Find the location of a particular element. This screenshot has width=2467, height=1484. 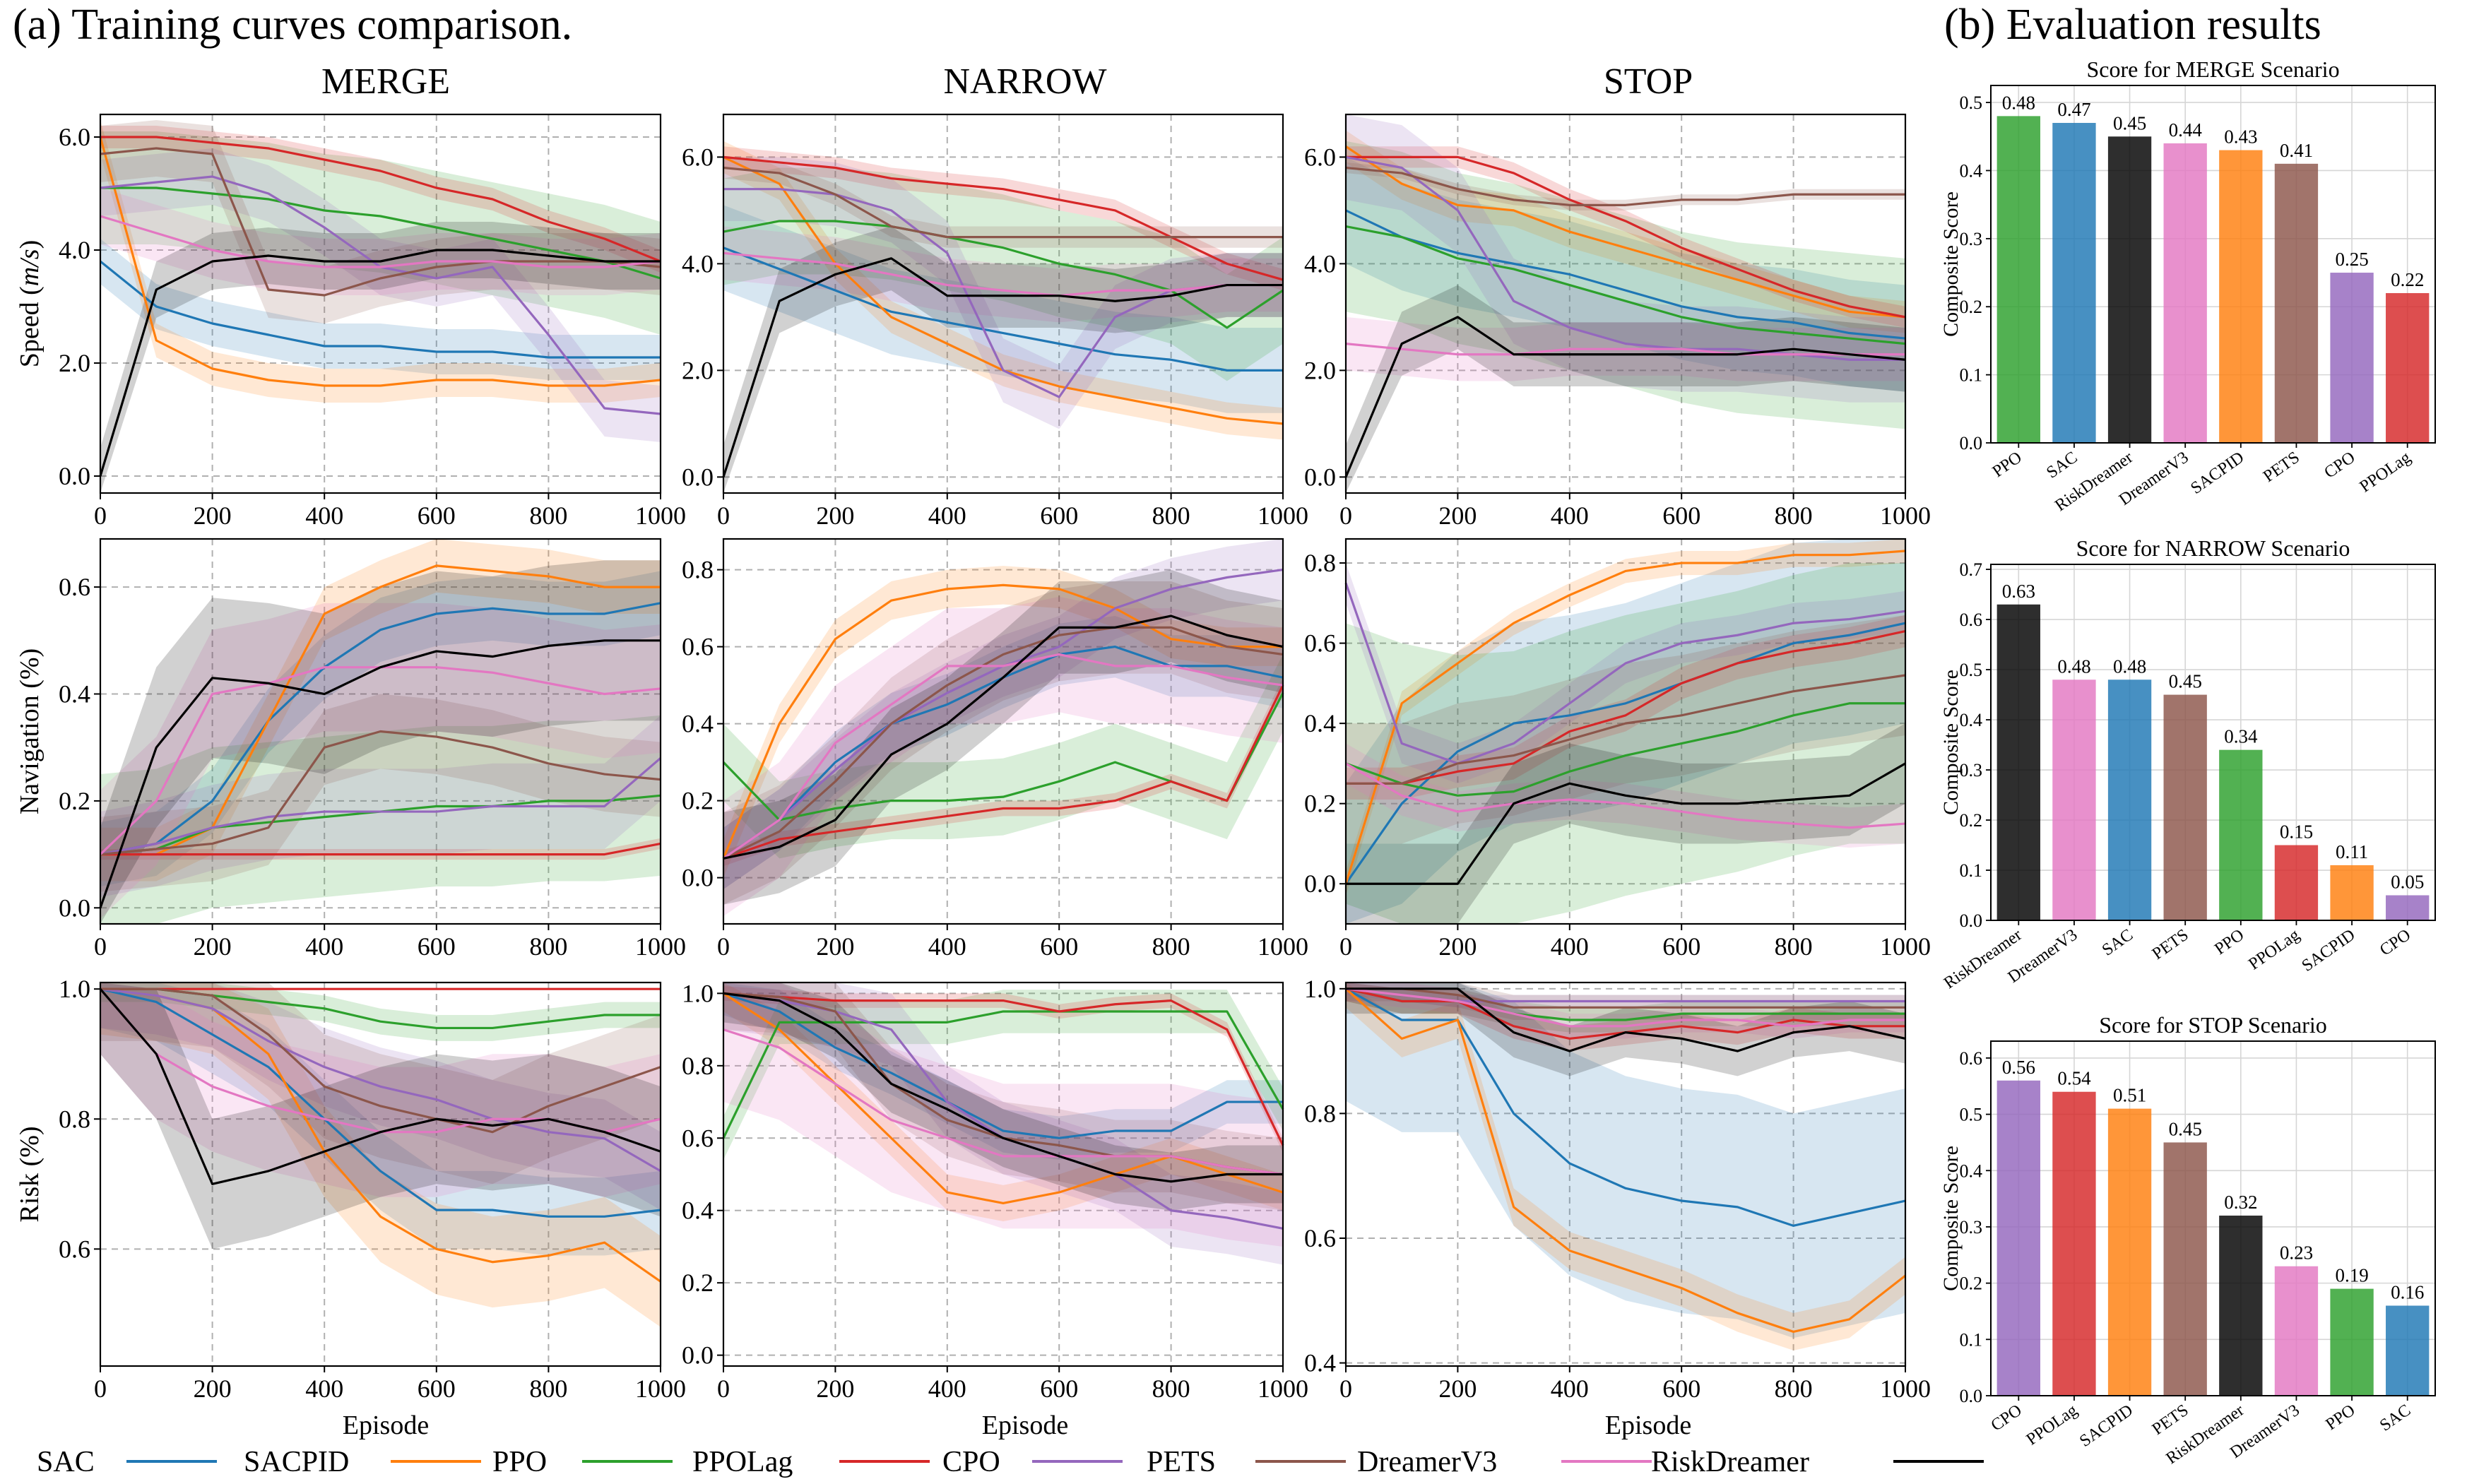

bar-value-label: 0.15 is located at coordinates (2296, 832).